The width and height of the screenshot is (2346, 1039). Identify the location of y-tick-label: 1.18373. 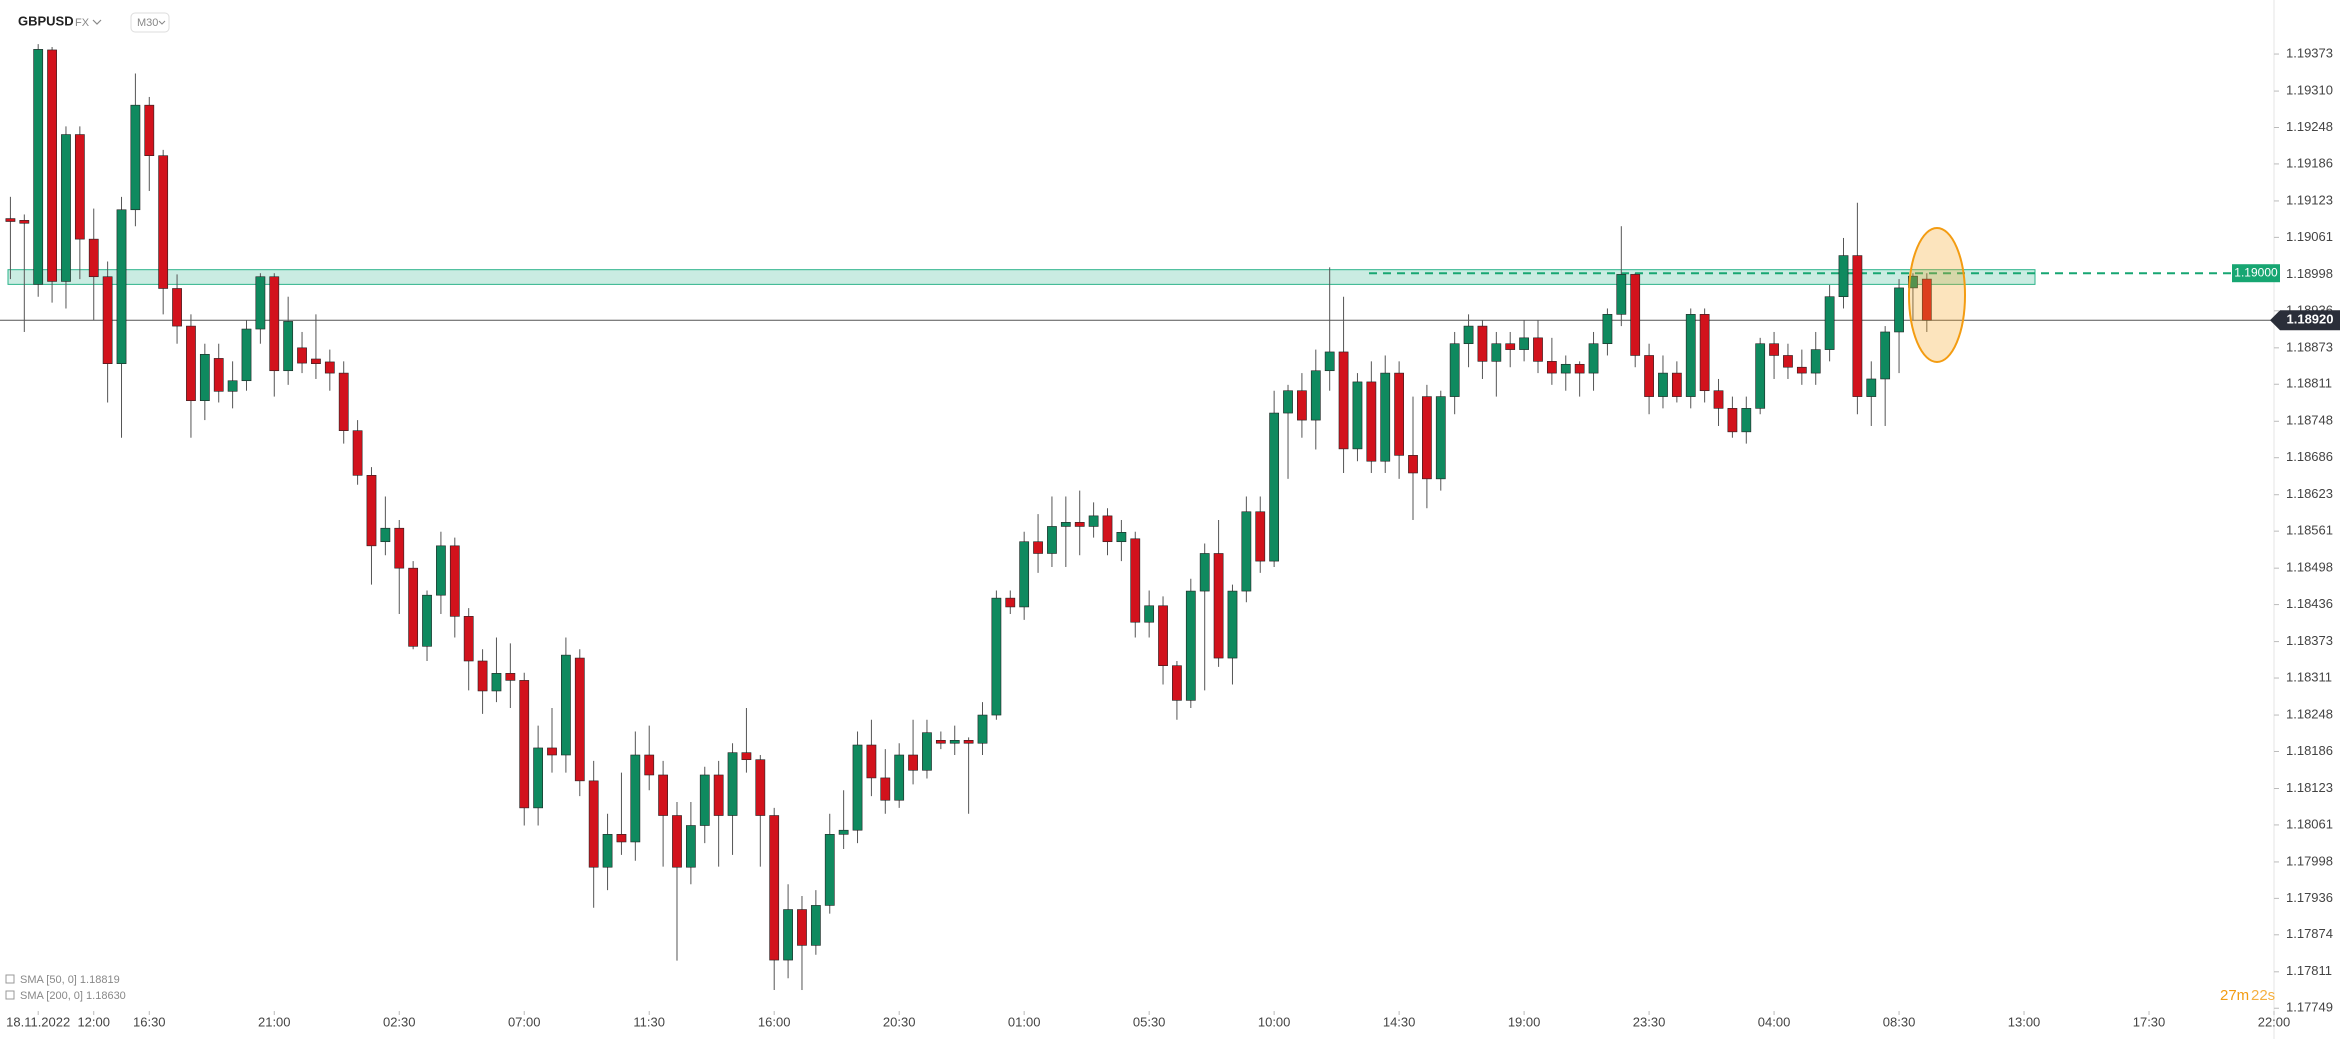
(2309, 640).